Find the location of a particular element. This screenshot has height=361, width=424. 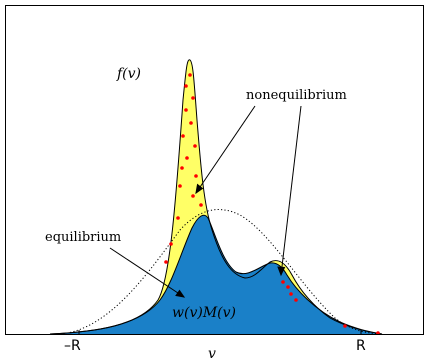

x-axis-label: v is located at coordinates (212, 353).